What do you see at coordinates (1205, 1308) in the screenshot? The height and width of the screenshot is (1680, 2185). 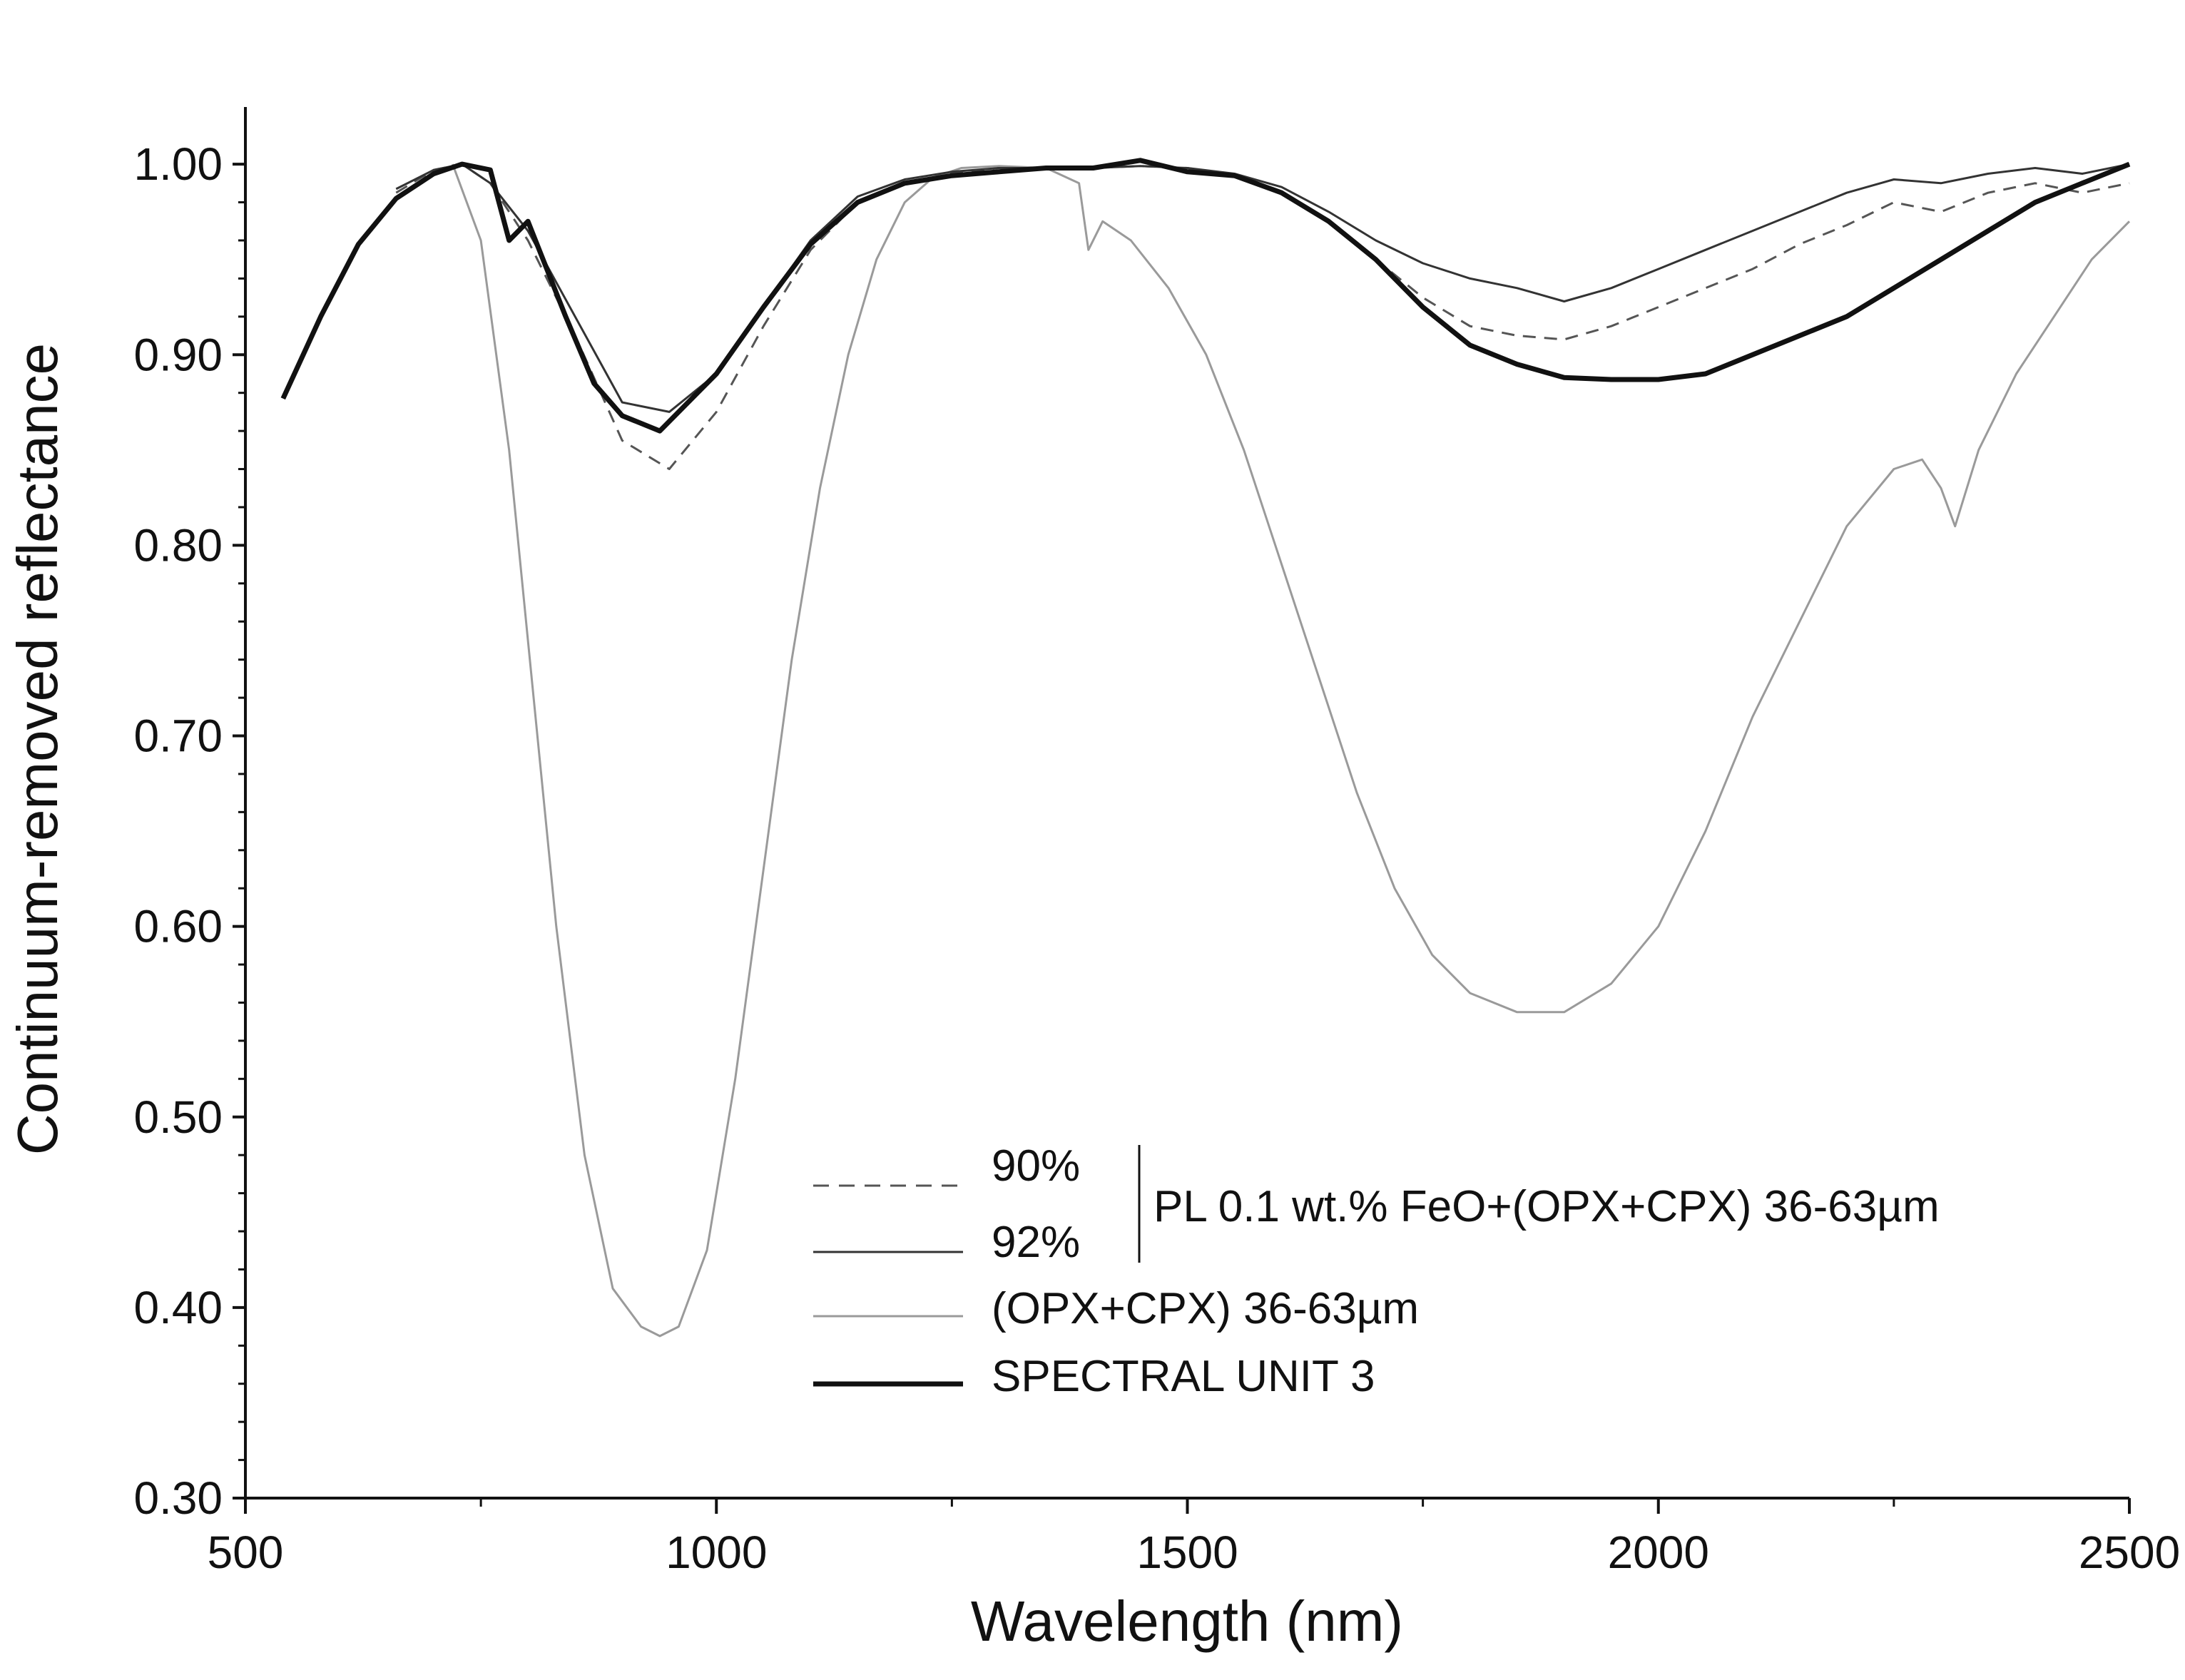 I see `legend-label-opx-cpx: (OPX+CPX) 36-63µm` at bounding box center [1205, 1308].